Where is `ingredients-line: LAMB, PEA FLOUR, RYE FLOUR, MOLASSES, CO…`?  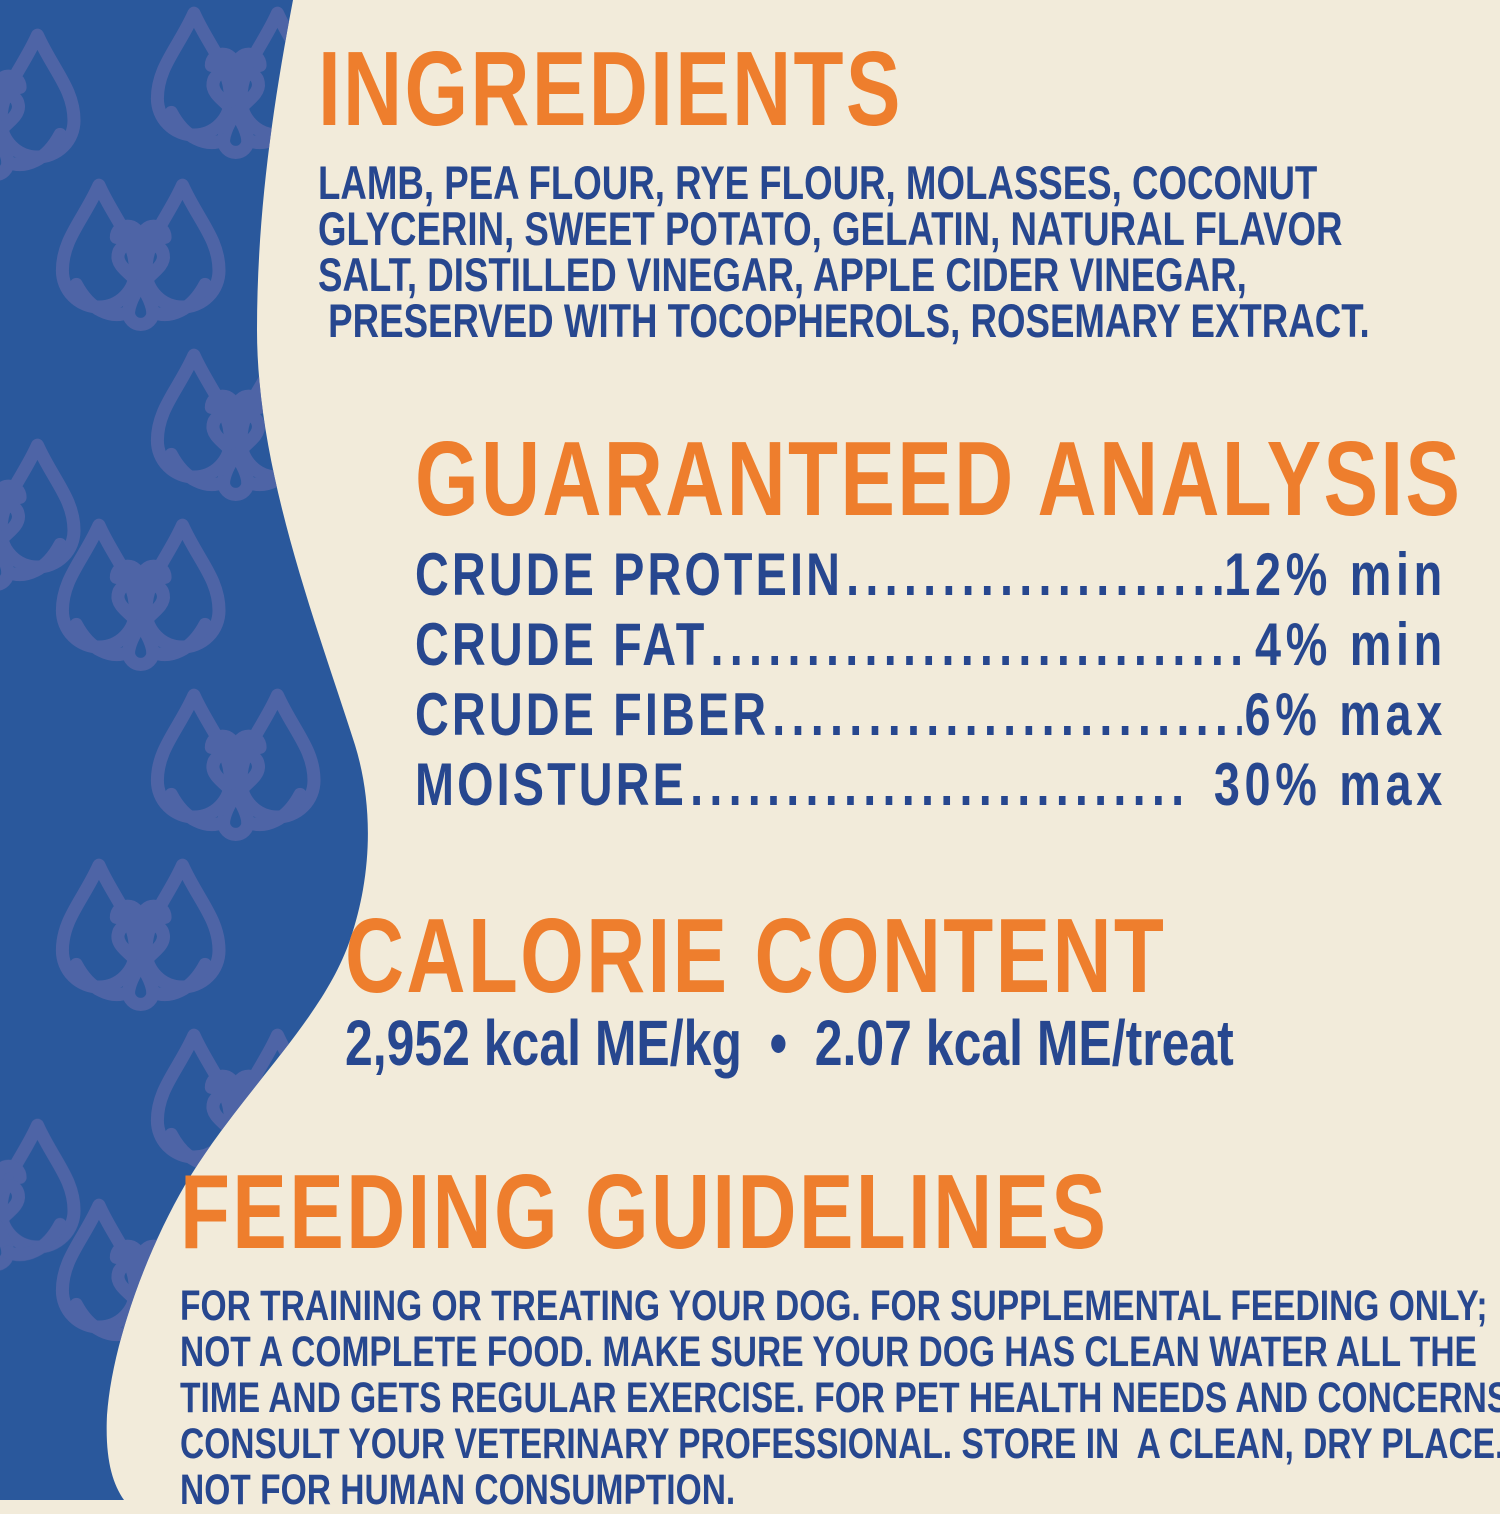
ingredients-line: LAMB, PEA FLOUR, RYE FLOUR, MOLASSES, CO… is located at coordinates (818, 182).